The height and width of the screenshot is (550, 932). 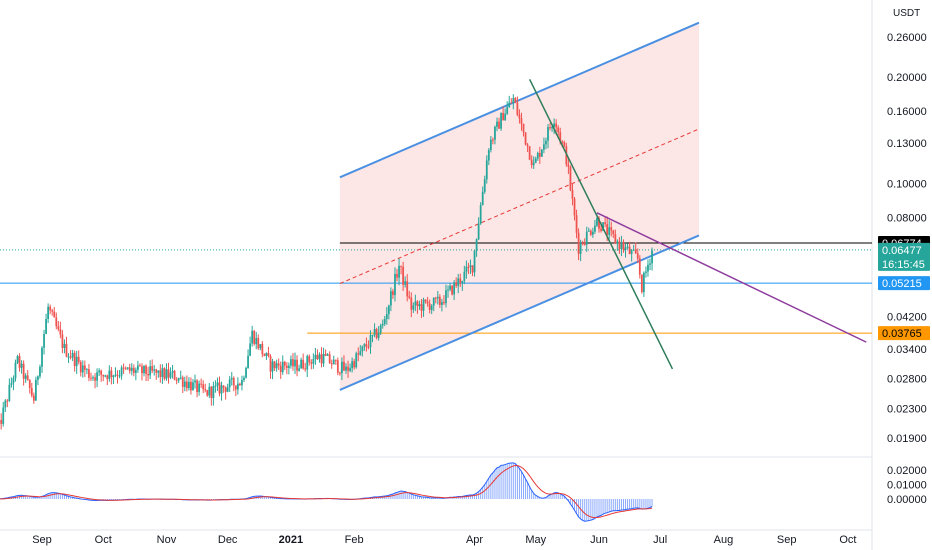 What do you see at coordinates (907, 500) in the screenshot?
I see `macd-tick-label: 0.00000` at bounding box center [907, 500].